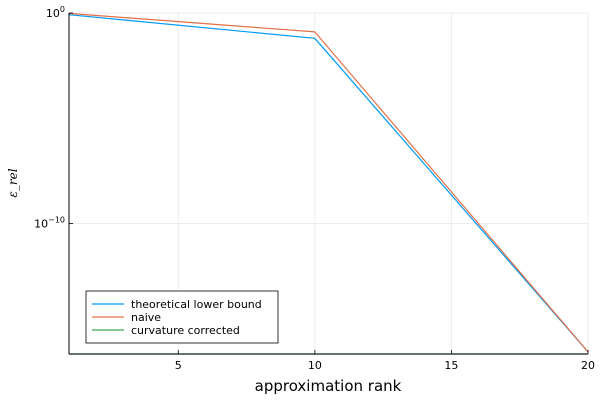 The image size is (600, 400). I want to click on legend-label: naive, so click(146, 317).